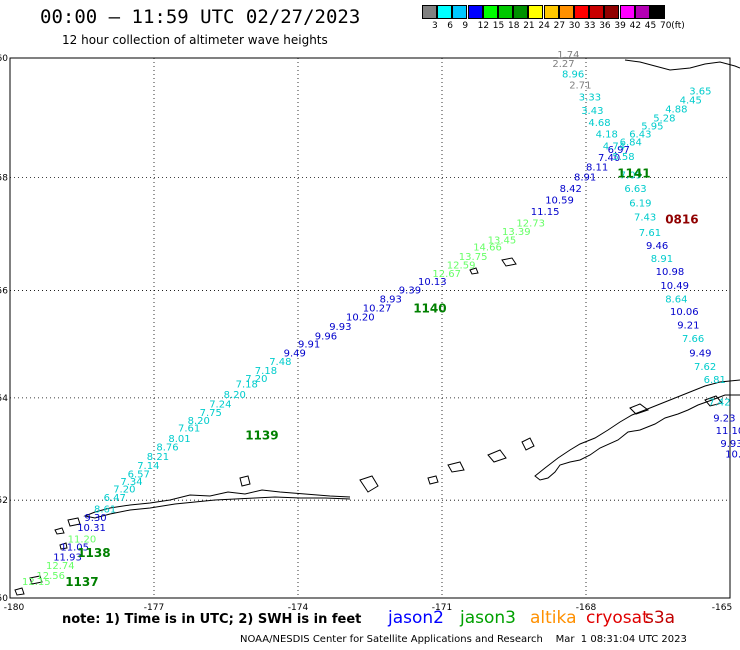 Image resolution: width=740 pixels, height=650 pixels. What do you see at coordinates (529, 26) in the screenshot?
I see `colorbar-label: 21` at bounding box center [529, 26].